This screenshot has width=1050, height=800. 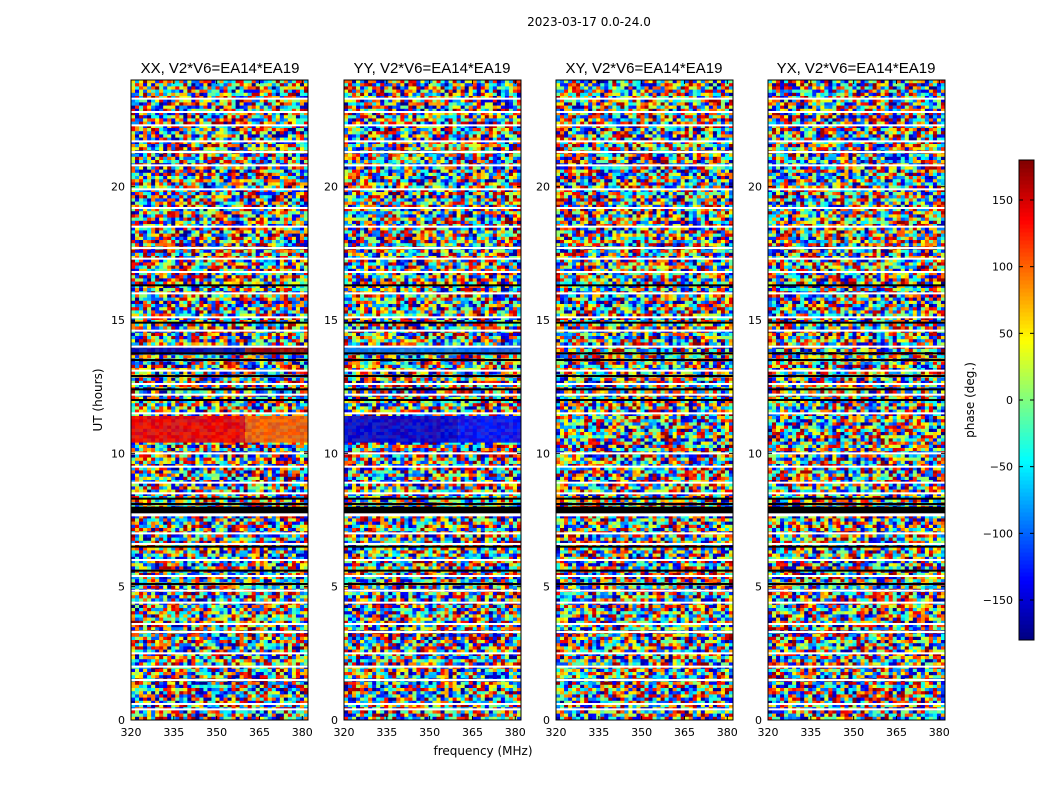 What do you see at coordinates (118, 453) in the screenshot?
I see `y-tick-label: 10` at bounding box center [118, 453].